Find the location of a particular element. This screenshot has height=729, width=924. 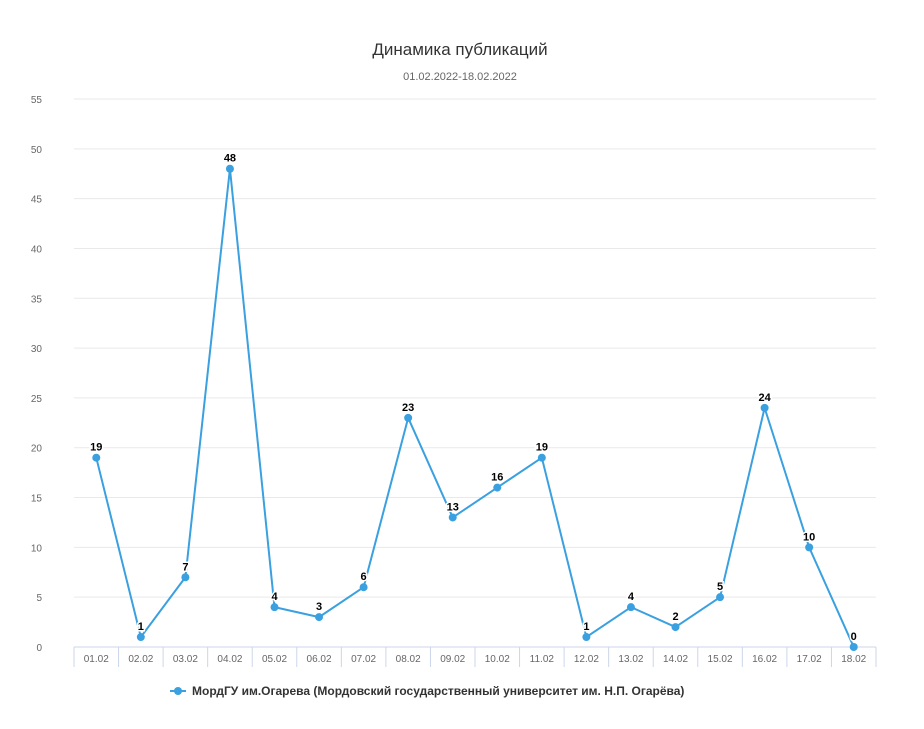

y-tick-label: 10 is located at coordinates (37, 548).